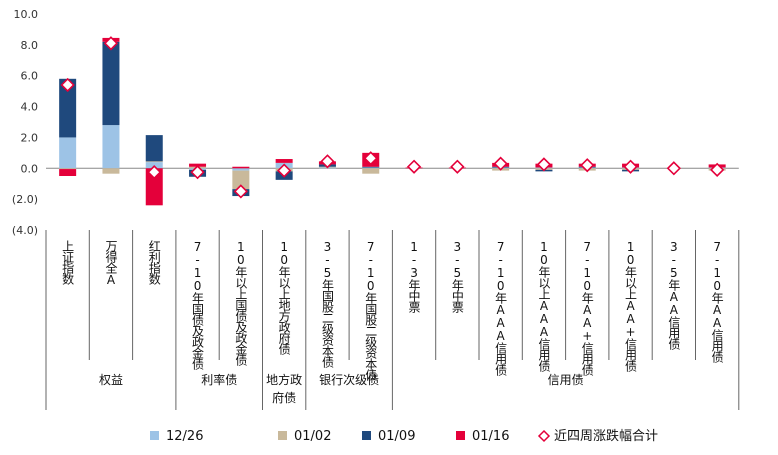 Image resolution: width=778 pixels, height=455 pixels. Describe the element at coordinates (284, 397) in the screenshot. I see `group-label: 府债` at that location.